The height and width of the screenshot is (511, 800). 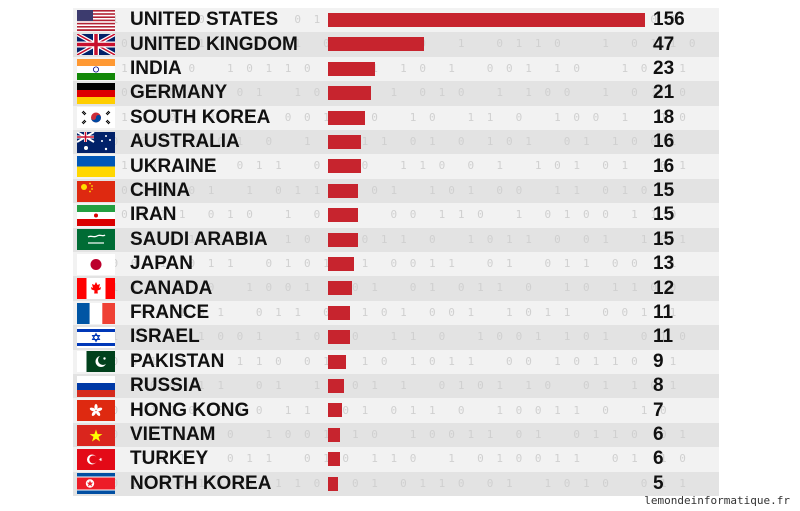 What do you see at coordinates (96, 435) in the screenshot?
I see `vietnam-flag-icon` at bounding box center [96, 435].